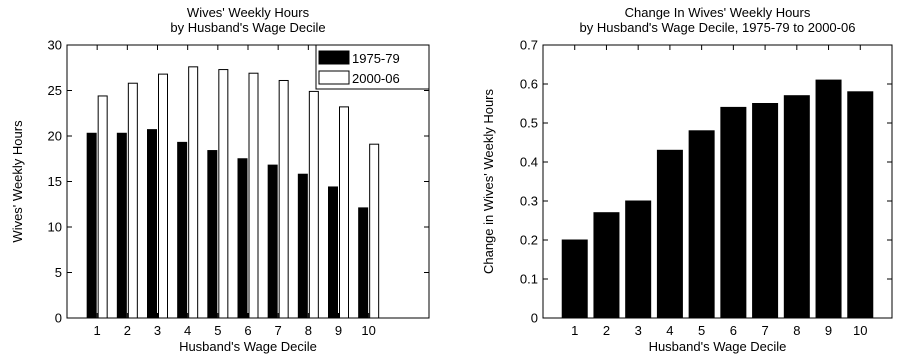  Describe the element at coordinates (17, 181) in the screenshot. I see `y-axis-label: Wives' Weekly Hours` at that location.